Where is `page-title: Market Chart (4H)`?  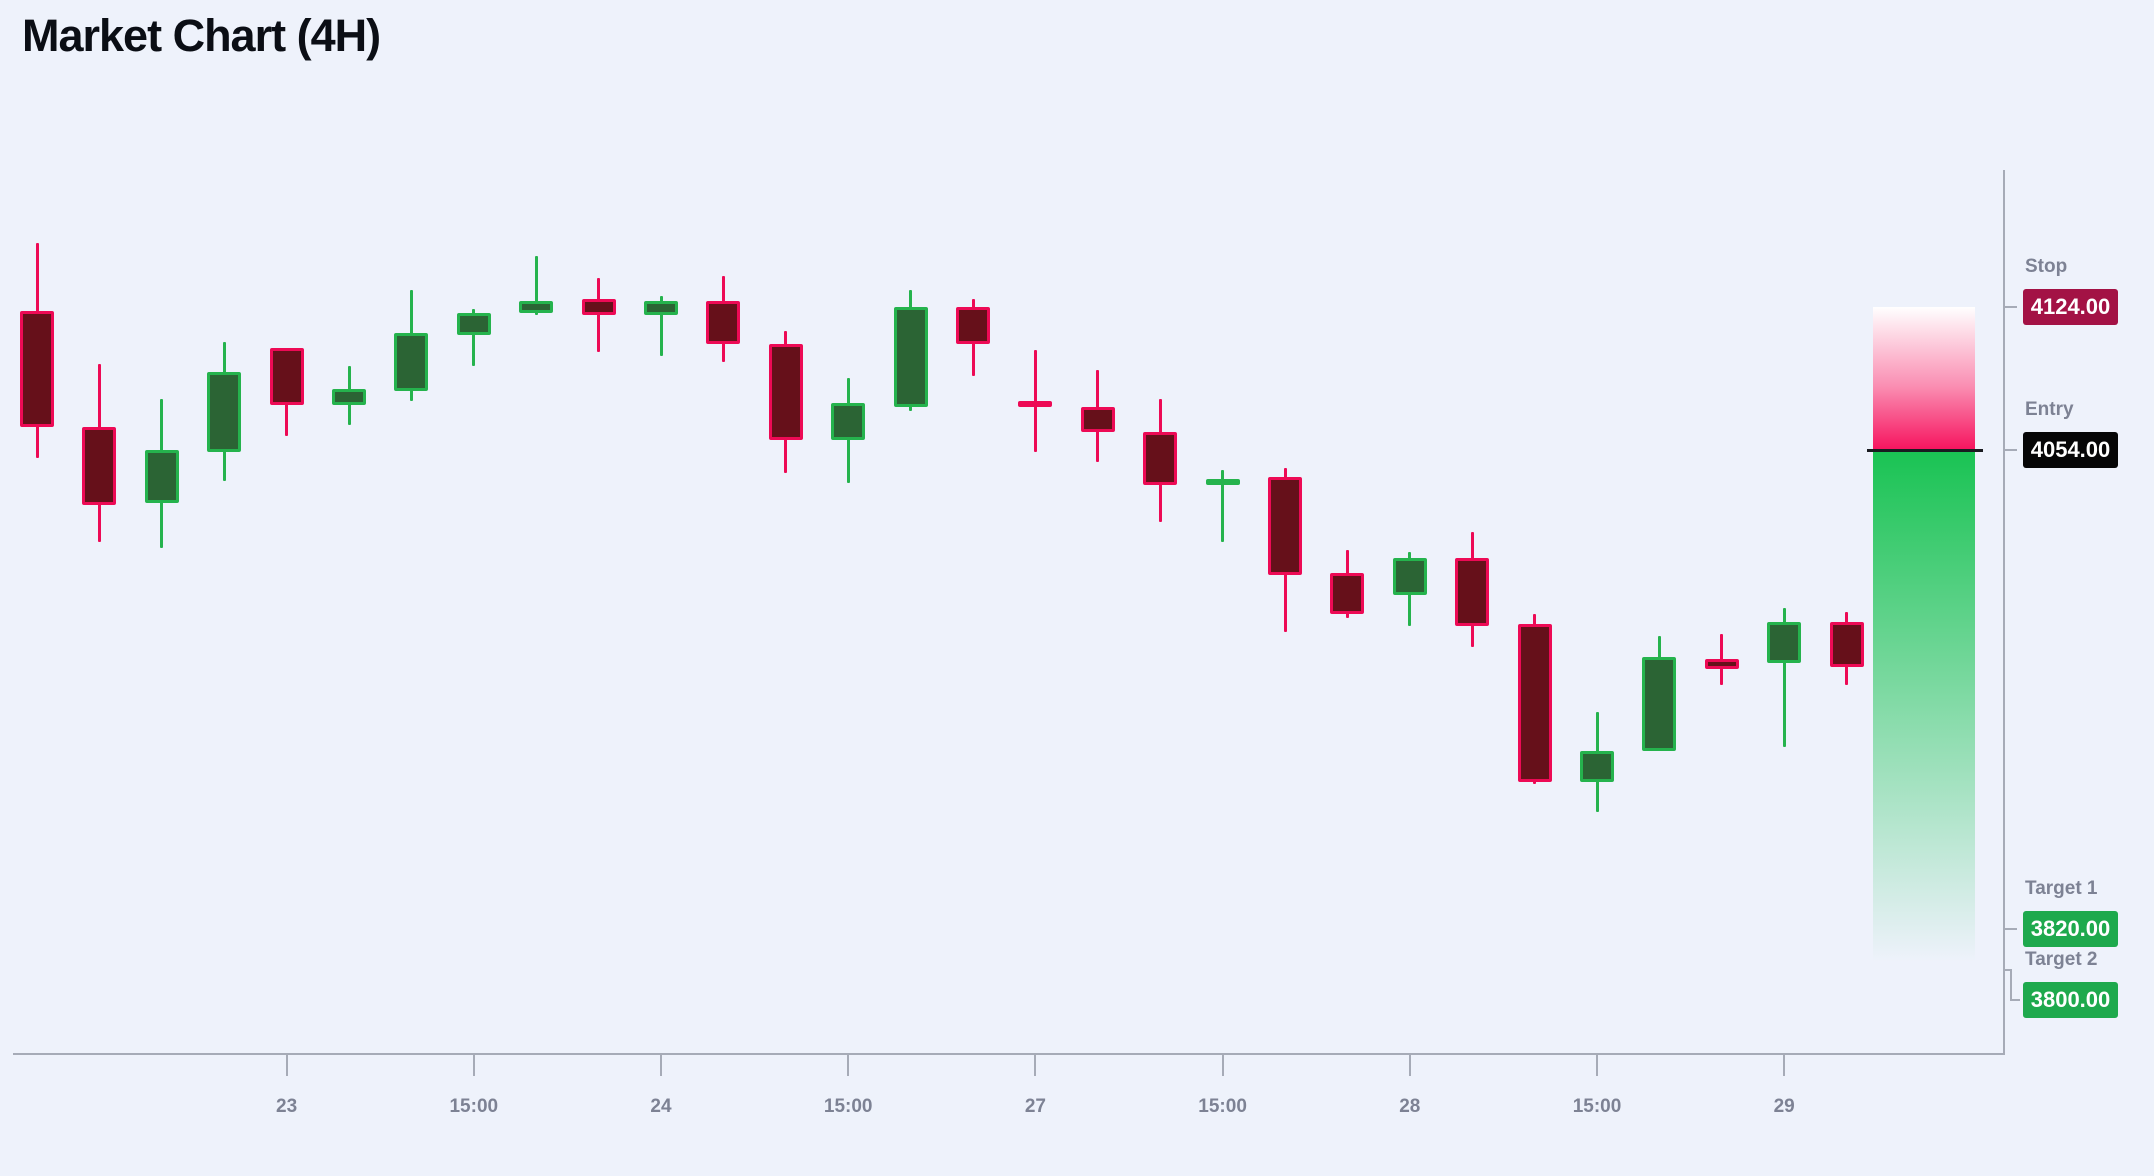 page-title: Market Chart (4H) is located at coordinates (201, 35).